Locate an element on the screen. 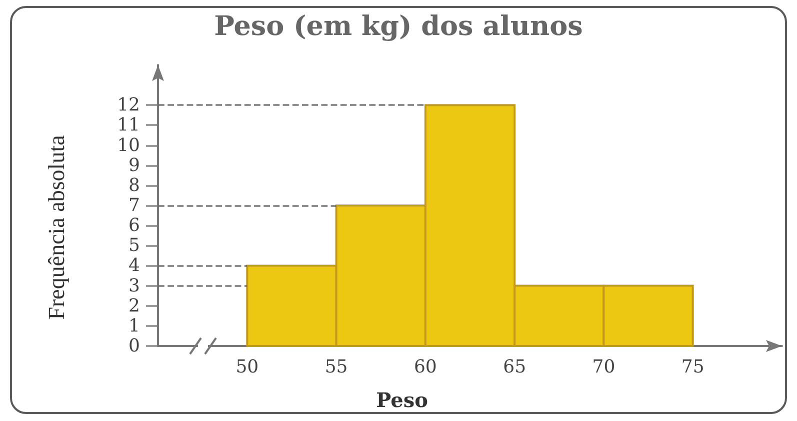 This screenshot has width=797, height=421. chart-title: Peso (em kg) dos alunos is located at coordinates (398, 26).